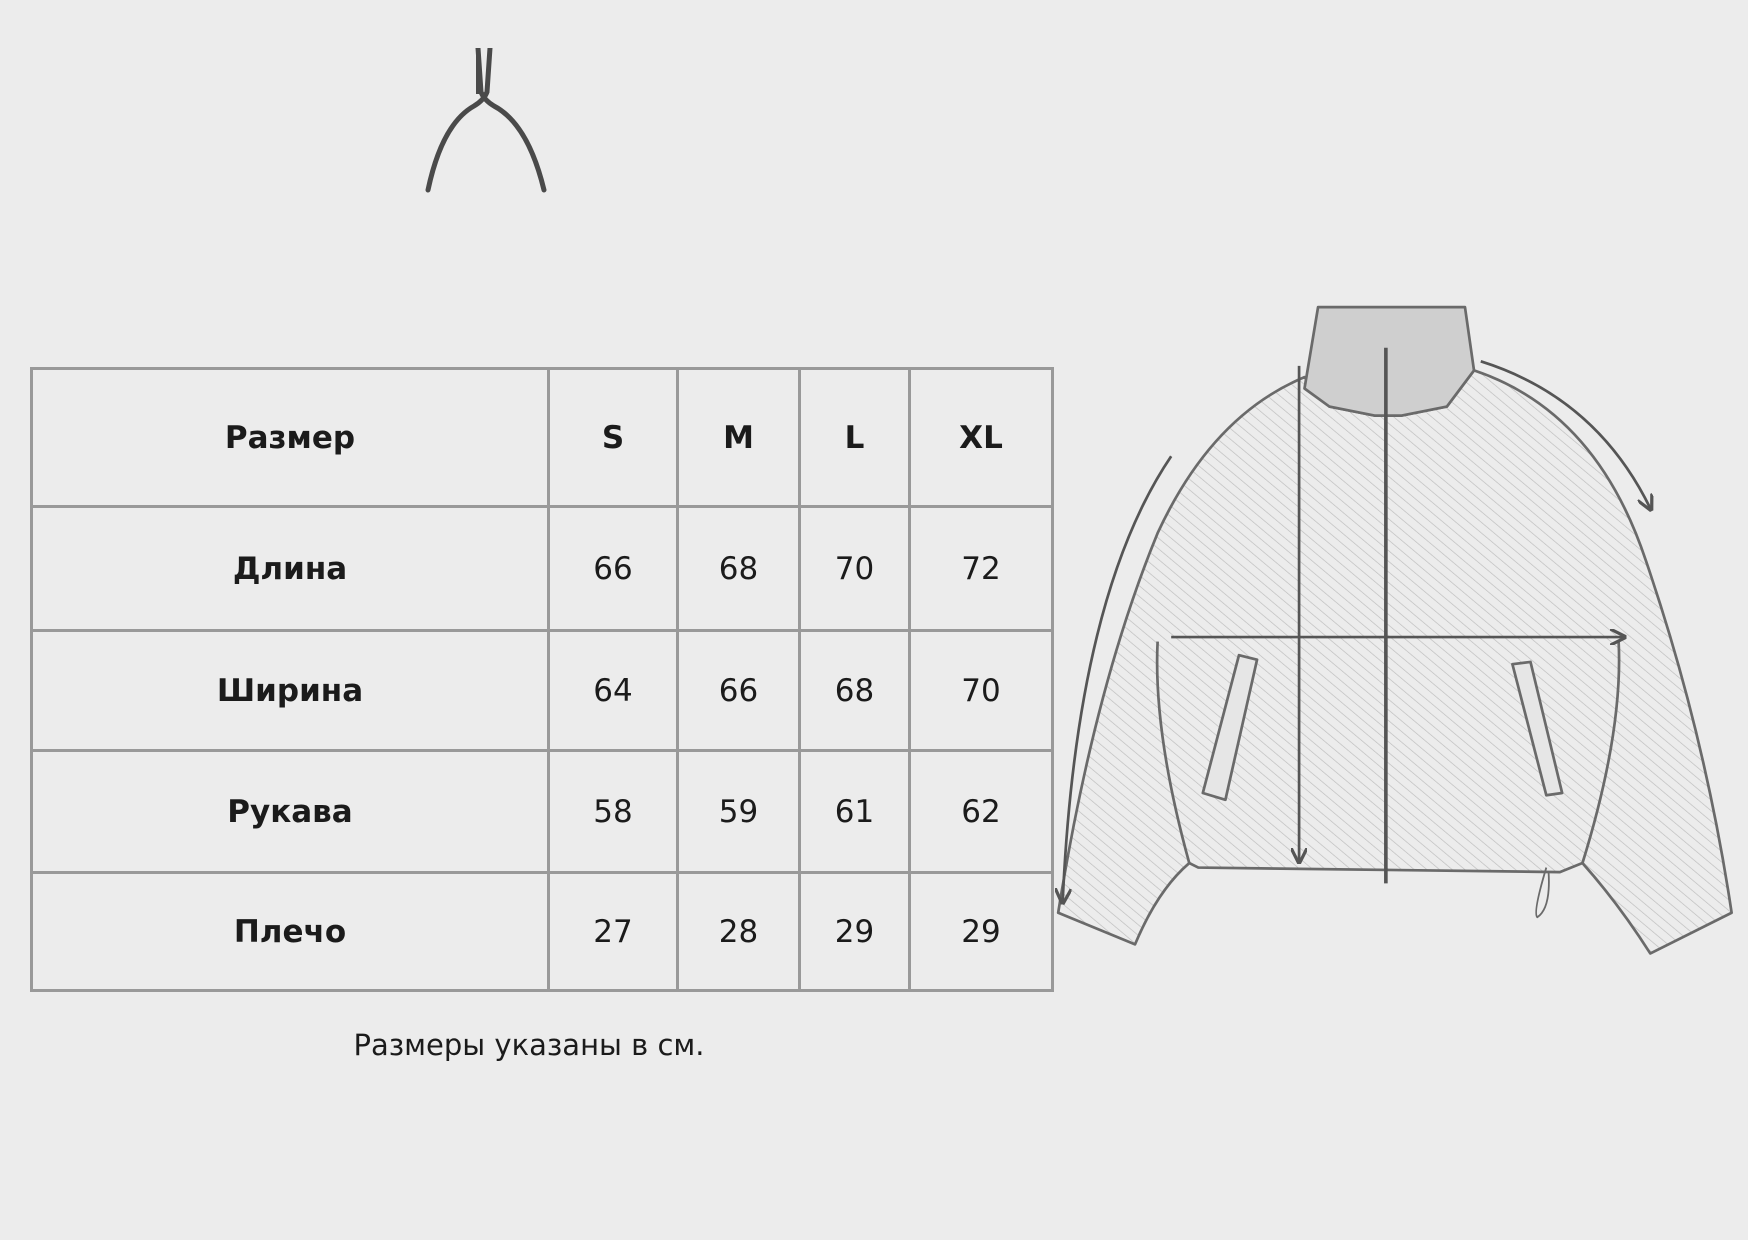 The height and width of the screenshot is (1240, 1748). I want to click on cell-value: 27, so click(613, 931).